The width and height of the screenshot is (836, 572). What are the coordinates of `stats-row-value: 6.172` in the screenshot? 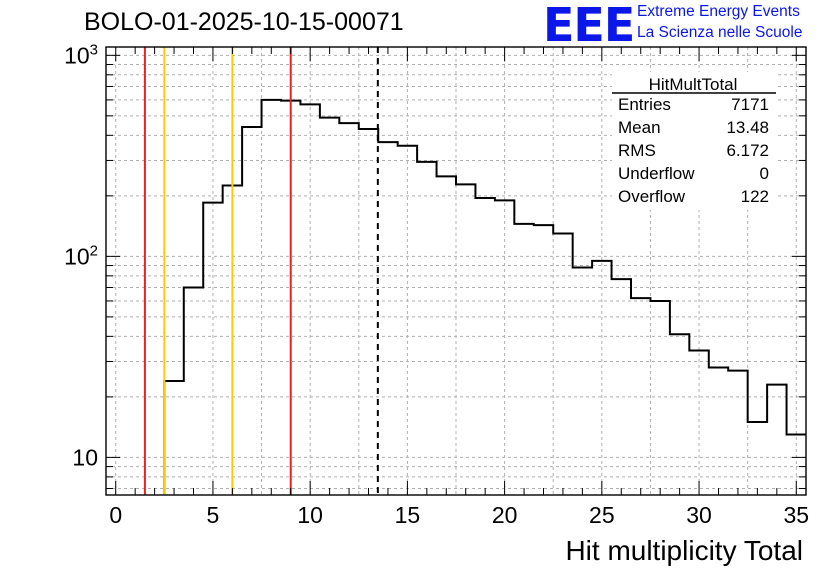 It's located at (747, 150).